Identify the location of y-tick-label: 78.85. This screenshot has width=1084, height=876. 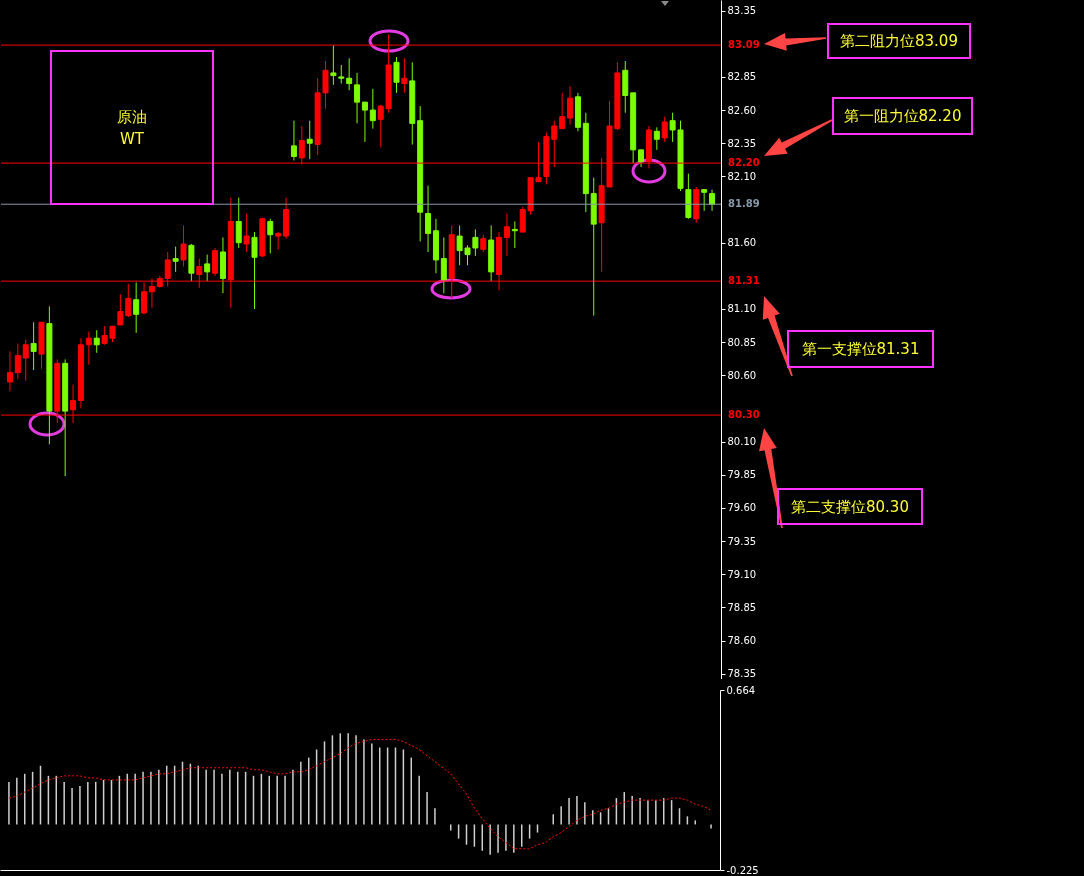
(742, 607).